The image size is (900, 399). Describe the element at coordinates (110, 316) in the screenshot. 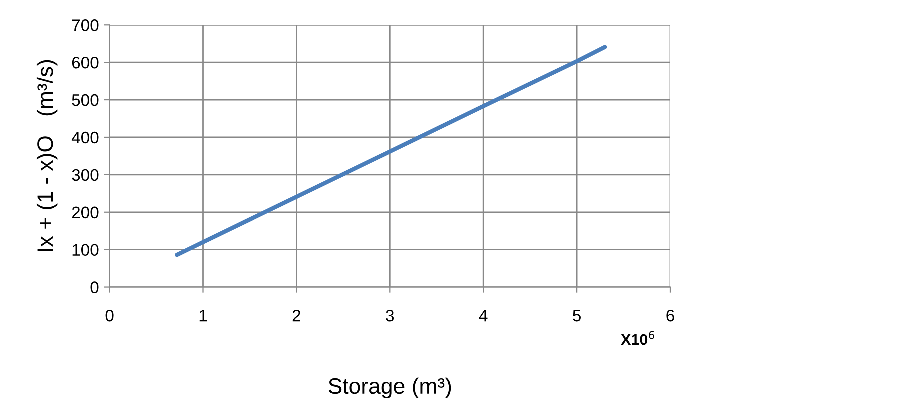

I see `x-tick-label: 0` at that location.